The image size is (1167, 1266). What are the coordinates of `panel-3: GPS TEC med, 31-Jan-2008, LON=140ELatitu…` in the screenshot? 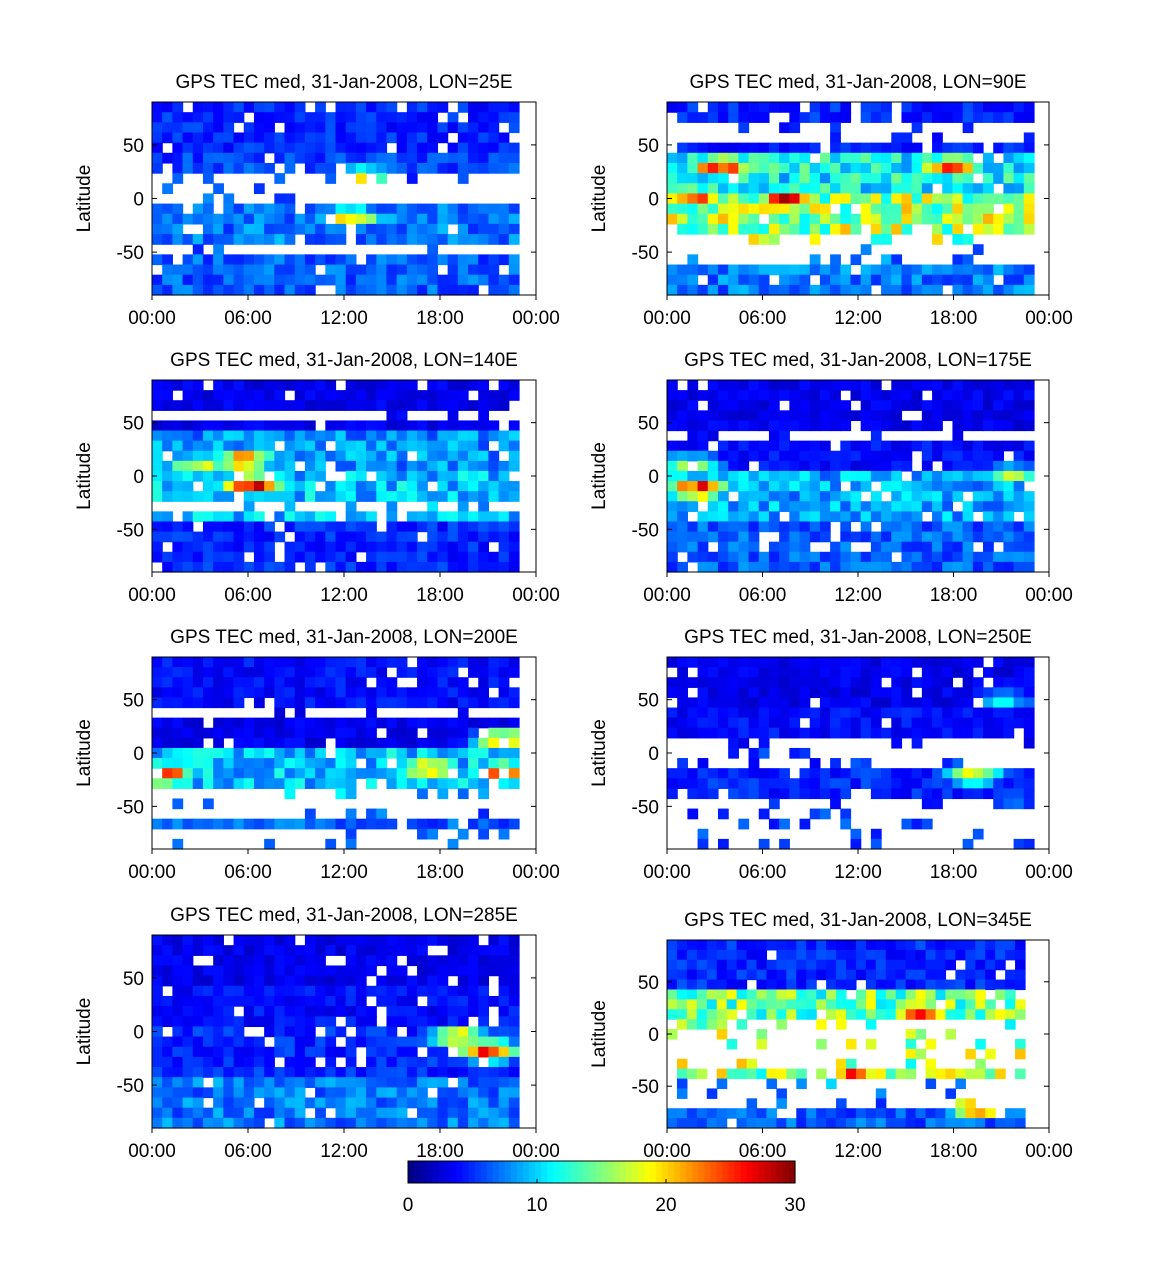 It's located at (317, 478).